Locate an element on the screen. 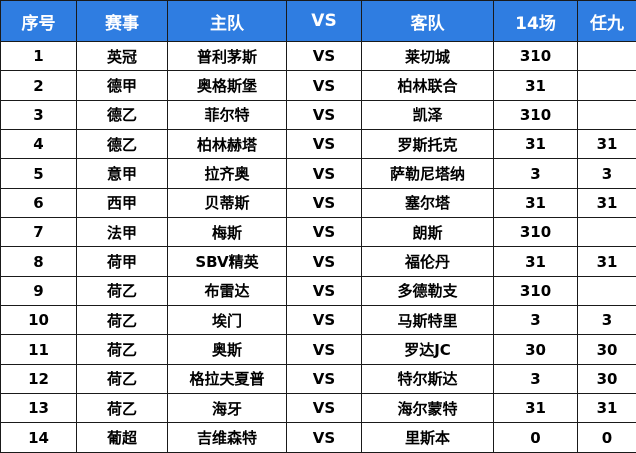 This screenshot has width=636, height=453. table-row: 8 荷甲 SBV精英 VS 福伦丹 31 31 is located at coordinates (318, 261).